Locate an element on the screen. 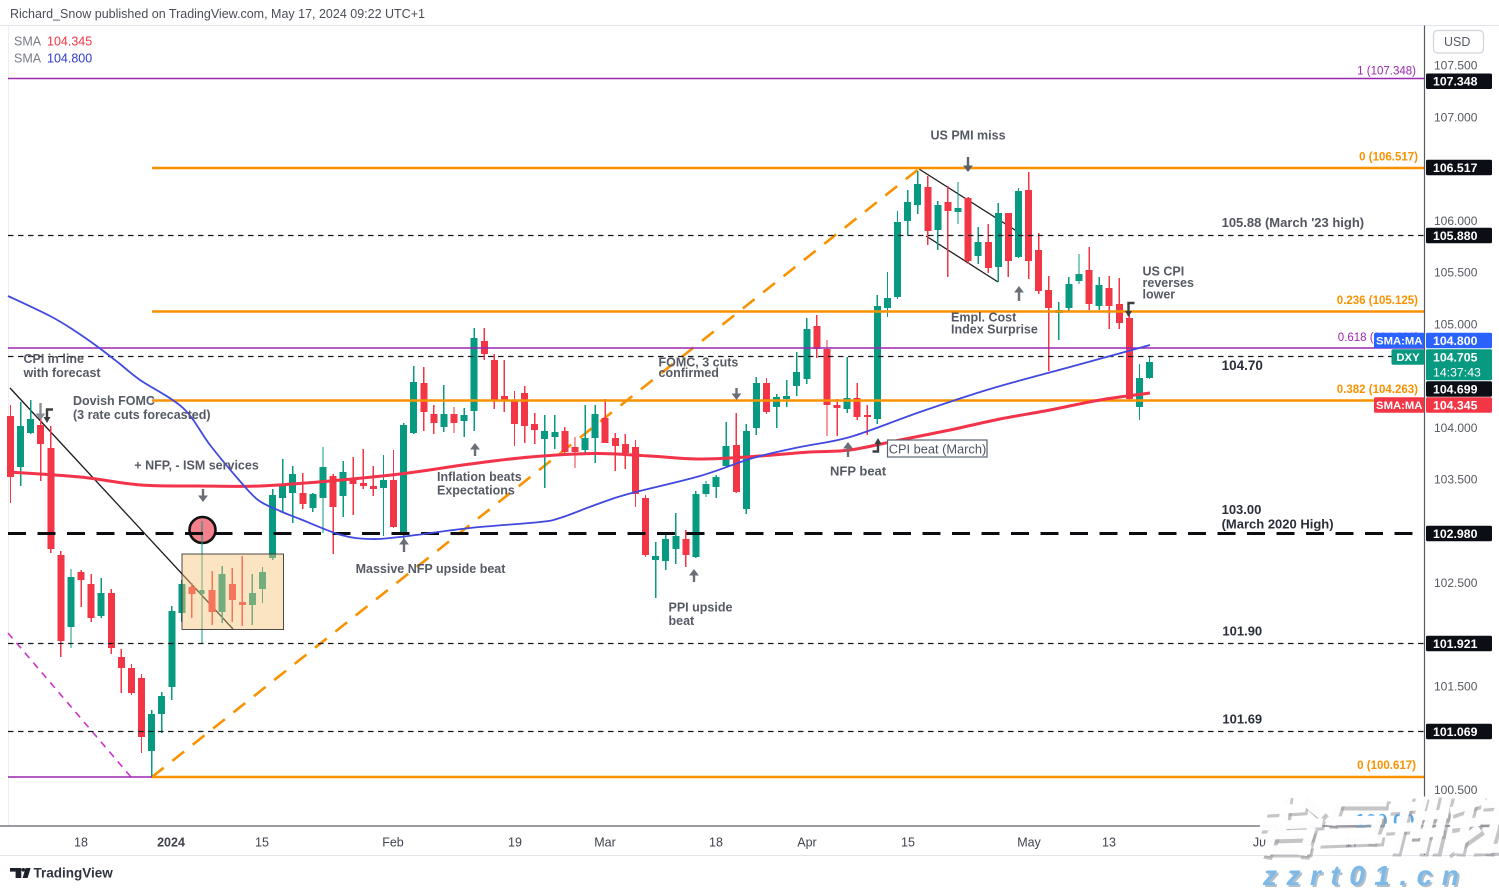 This screenshot has width=1499, height=896. svg-text: 2024 is located at coordinates (171, 843).